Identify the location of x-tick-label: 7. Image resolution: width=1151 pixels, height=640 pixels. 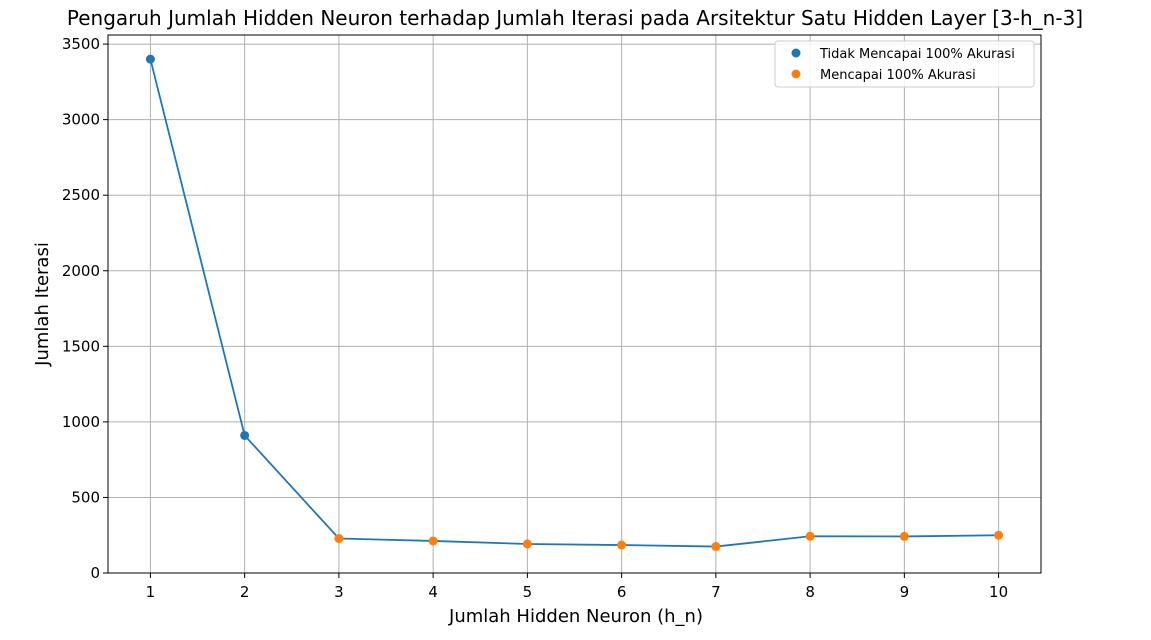
(716, 592).